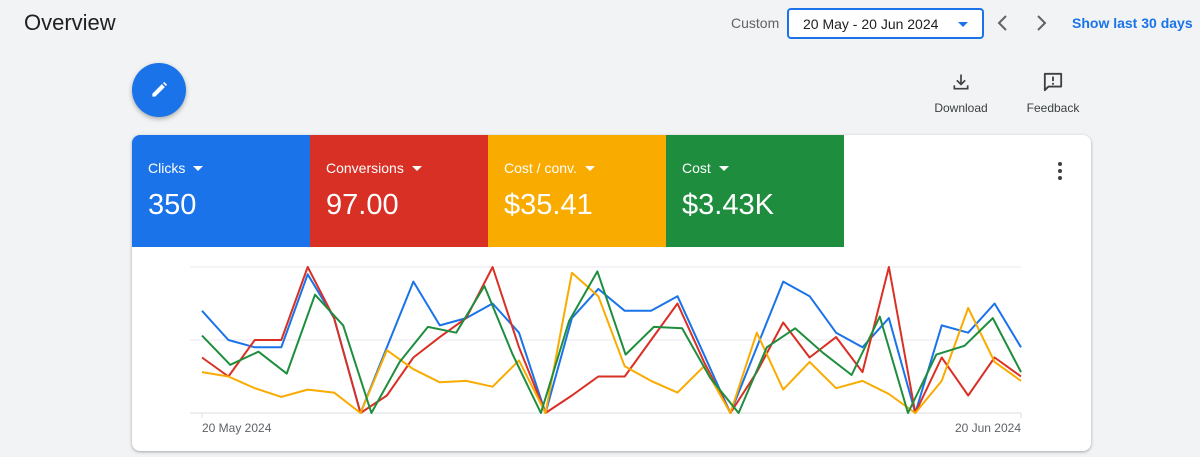 Image resolution: width=1200 pixels, height=457 pixels. Describe the element at coordinates (1060, 171) in the screenshot. I see `more-options-button` at that location.